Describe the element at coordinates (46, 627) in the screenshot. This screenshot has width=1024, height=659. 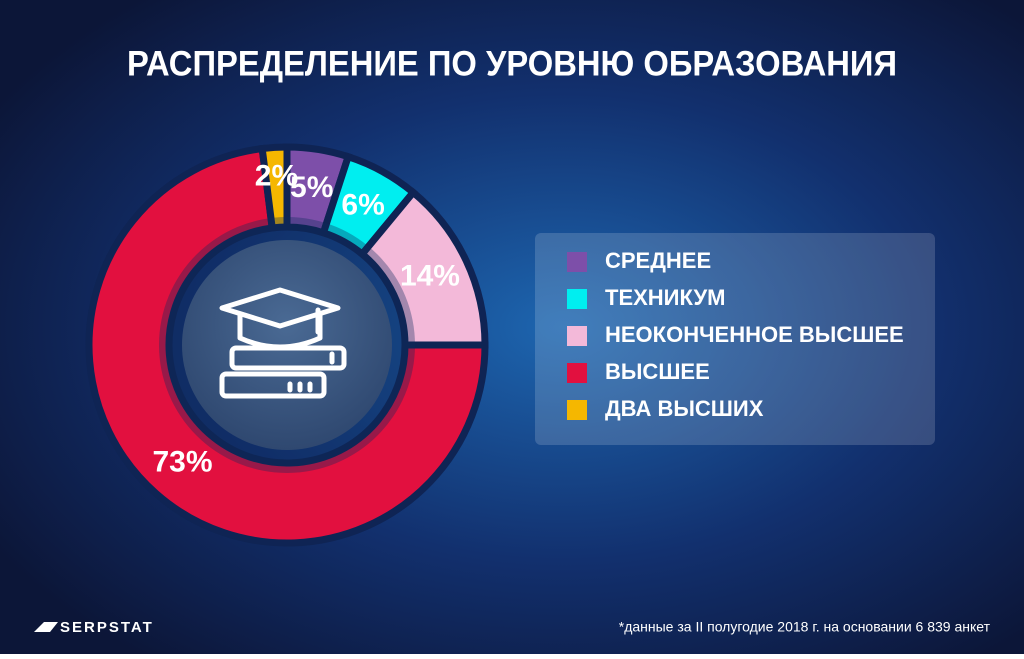
I see `brand-logo` at that location.